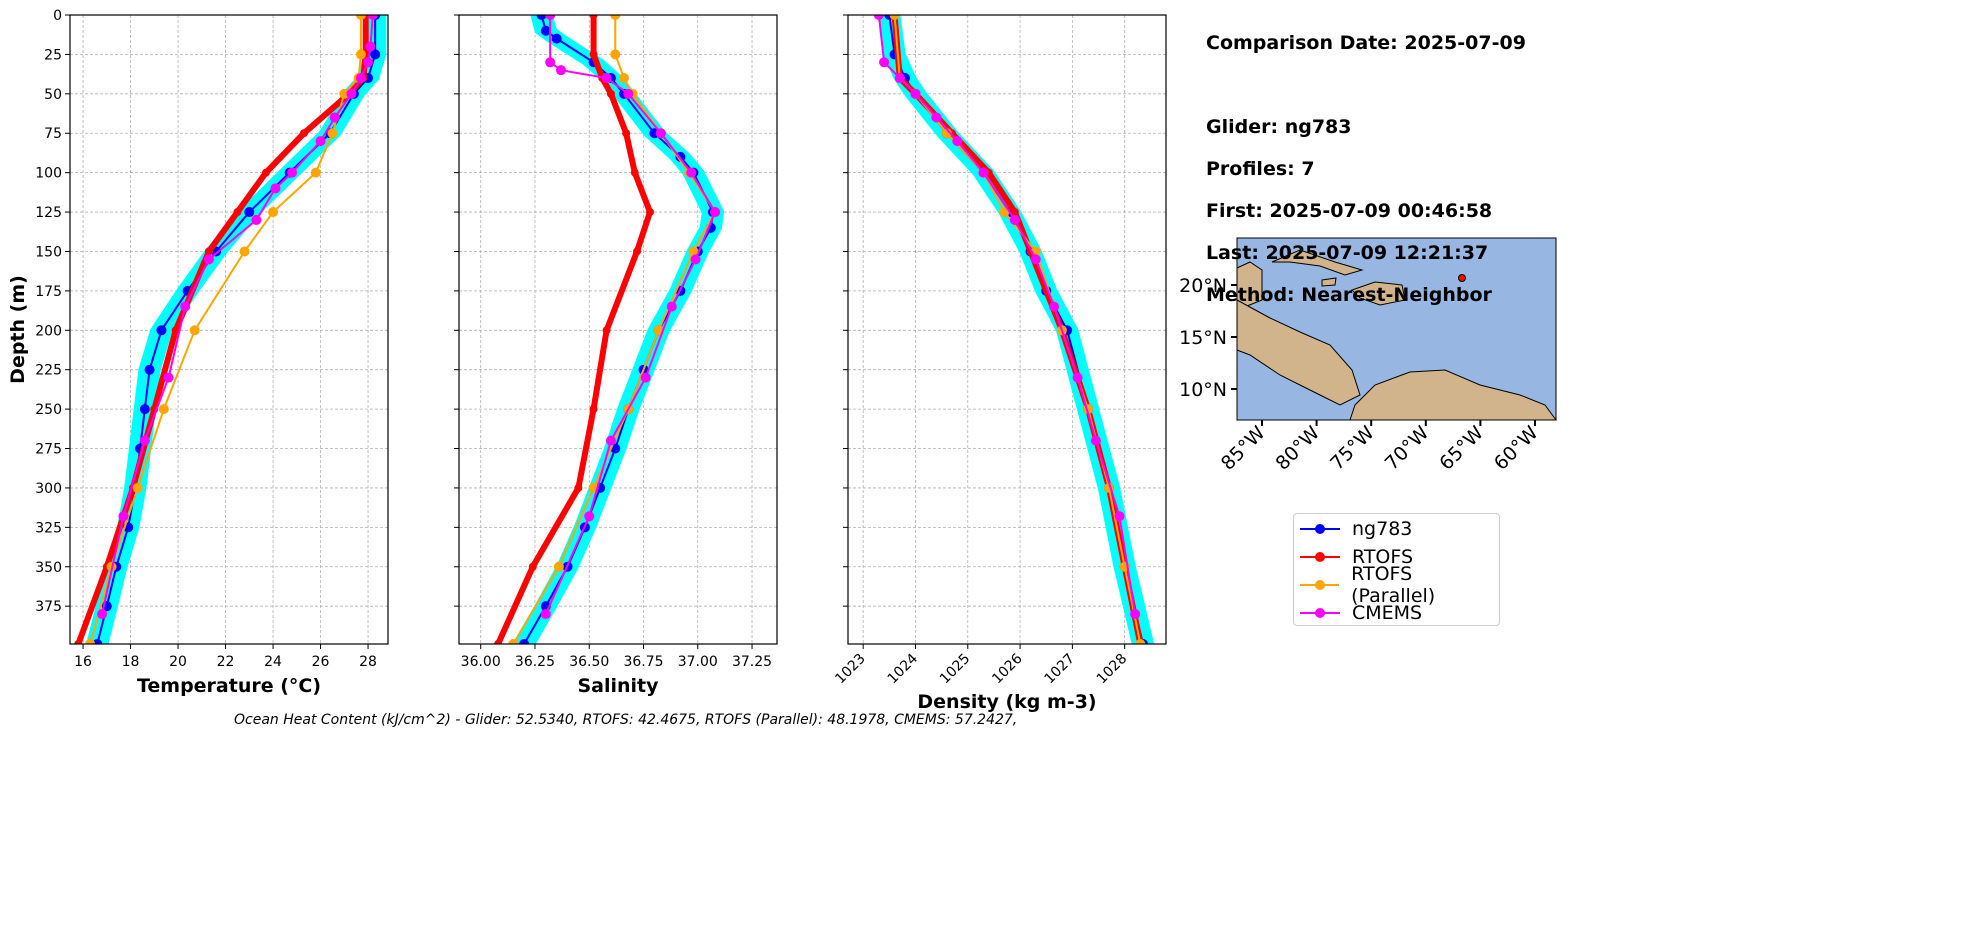  What do you see at coordinates (1017, 329) in the screenshot?
I see `series-line-RTOFS` at bounding box center [1017, 329].